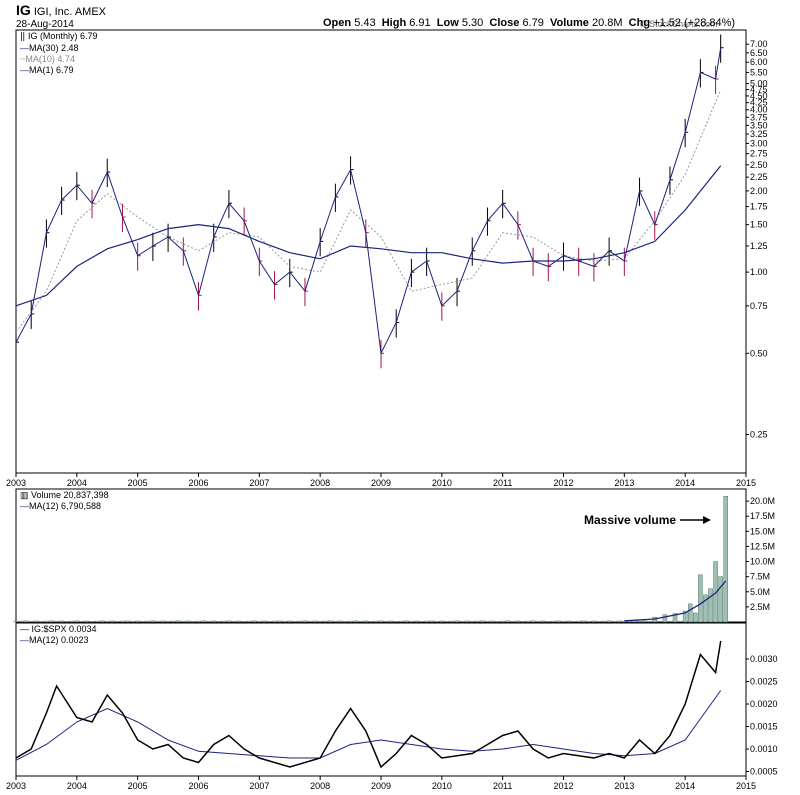 Image resolution: width=800 pixels, height=795 pixels. I want to click on volume-y-tick-label: 12.5M, so click(762, 546).